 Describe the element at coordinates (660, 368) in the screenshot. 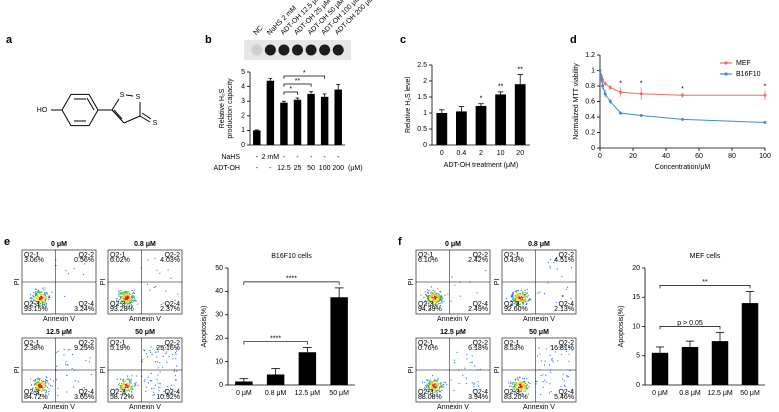

I see `bar` at that location.